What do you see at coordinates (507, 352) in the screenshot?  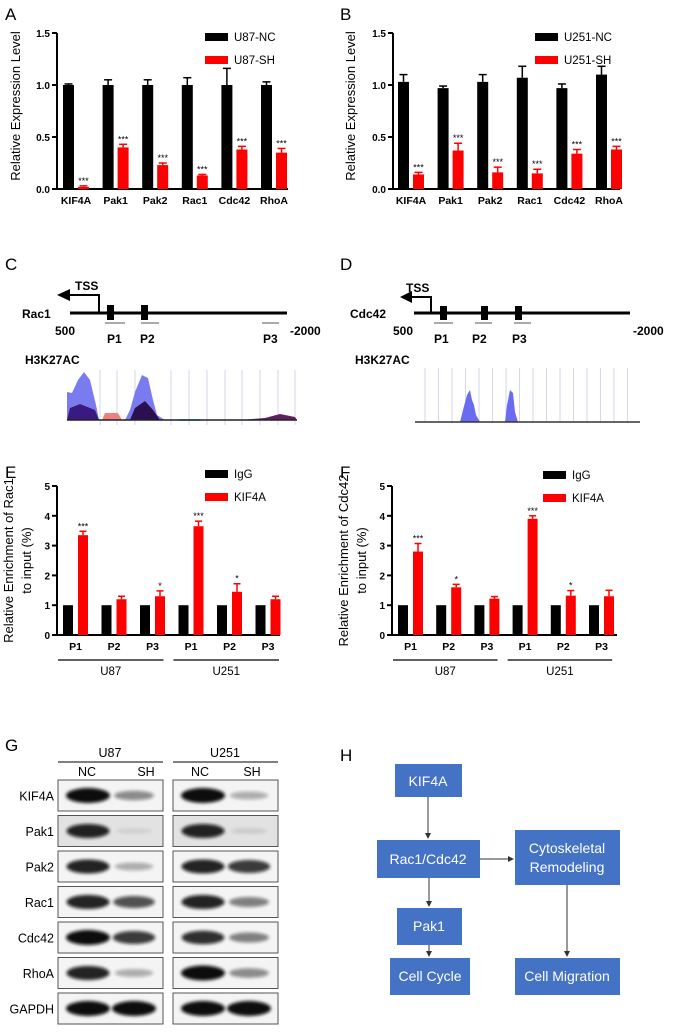 I see `promoter-diagram-cdc42: Cdc42 TSS 500 -2000 P1 P2 P3 H3K27AC` at bounding box center [507, 352].